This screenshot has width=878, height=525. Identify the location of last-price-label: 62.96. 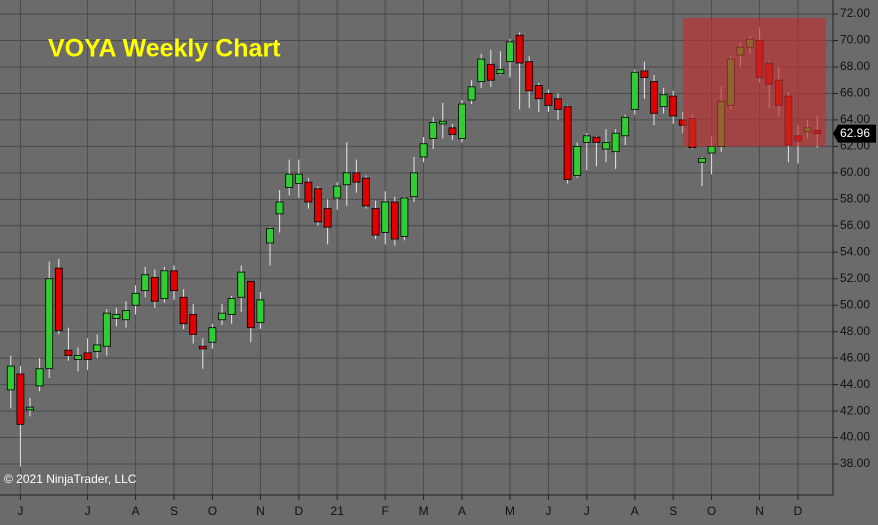
(855, 133).